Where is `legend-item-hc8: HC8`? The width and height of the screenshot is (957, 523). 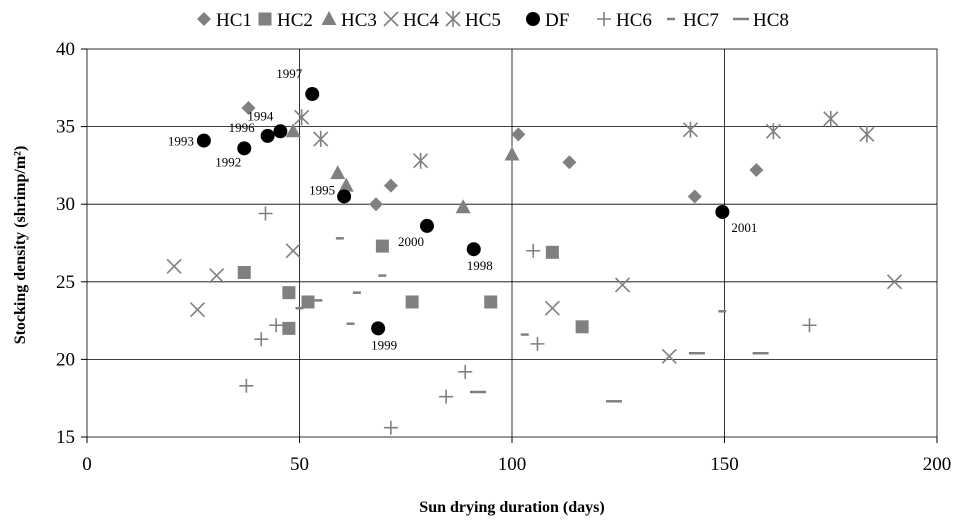
legend-item-hc8: HC8 is located at coordinates (761, 20).